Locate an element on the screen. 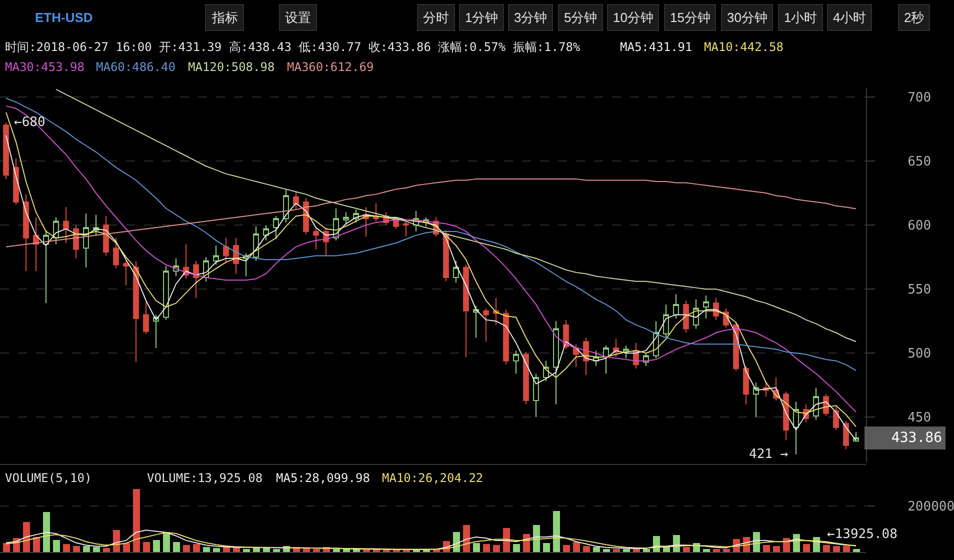  y-tick-label: 700 is located at coordinates (920, 98).